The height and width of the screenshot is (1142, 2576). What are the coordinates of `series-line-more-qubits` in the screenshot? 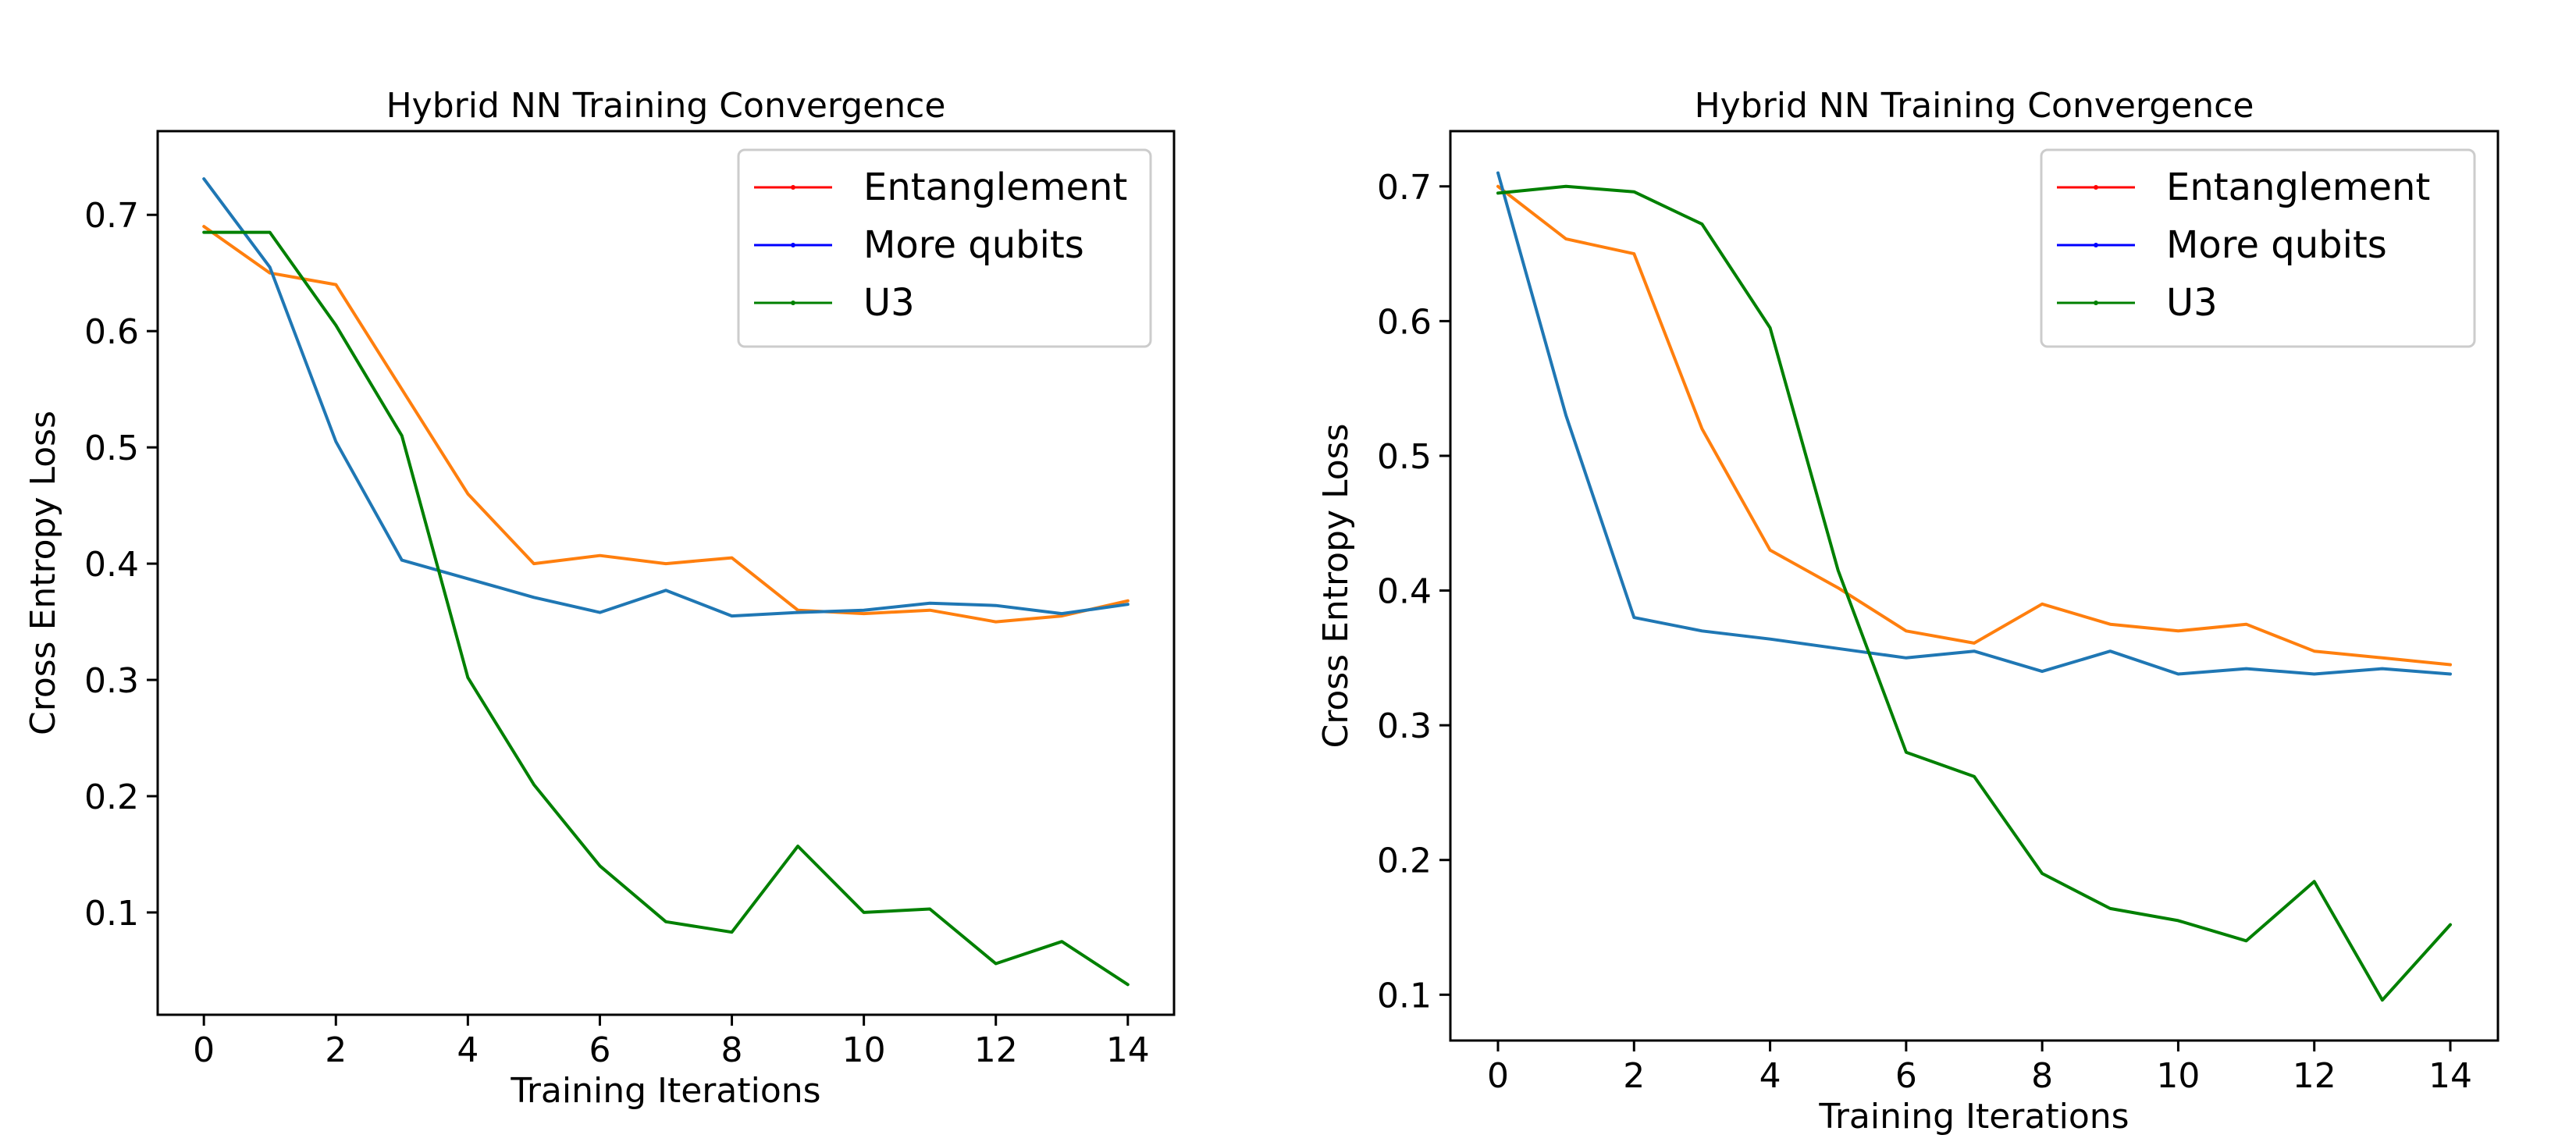 It's located at (666, 397).